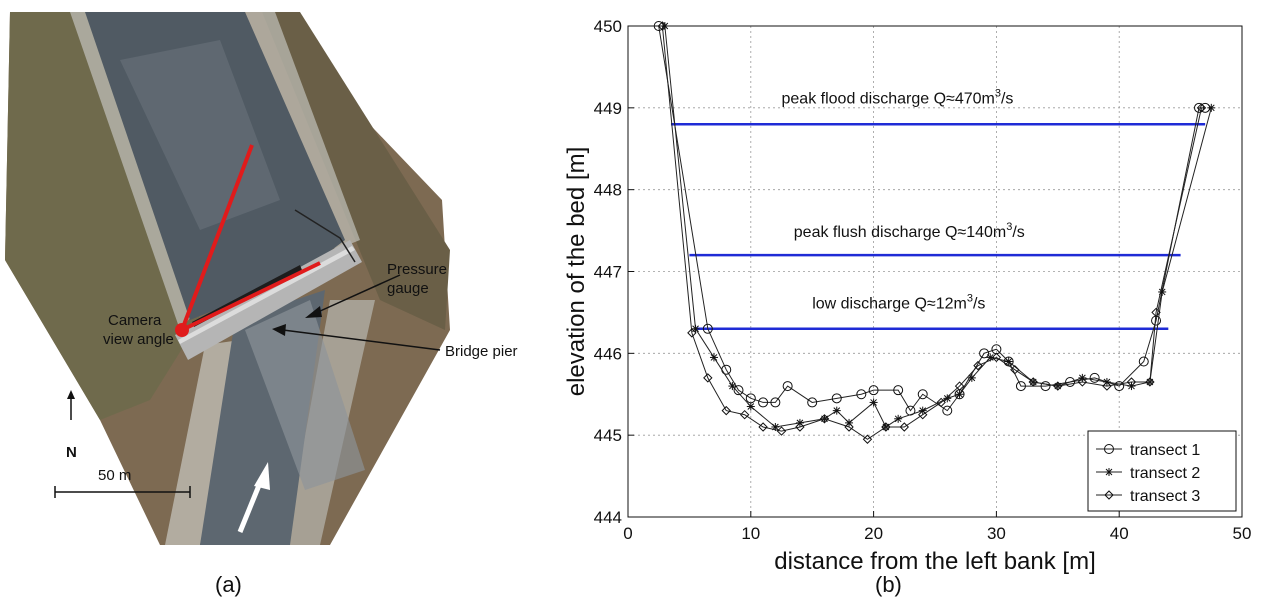 The height and width of the screenshot is (613, 1265). Describe the element at coordinates (996, 533) in the screenshot. I see `x-tick-label: 30` at that location.